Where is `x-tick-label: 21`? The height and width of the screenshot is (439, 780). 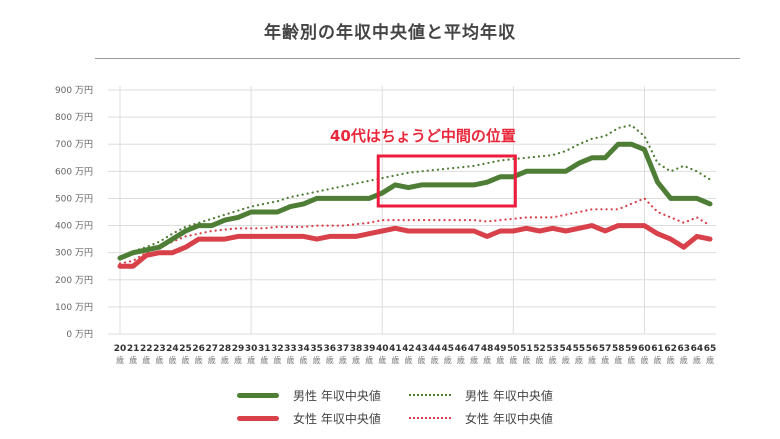 x-tick-label: 21 is located at coordinates (133, 349).